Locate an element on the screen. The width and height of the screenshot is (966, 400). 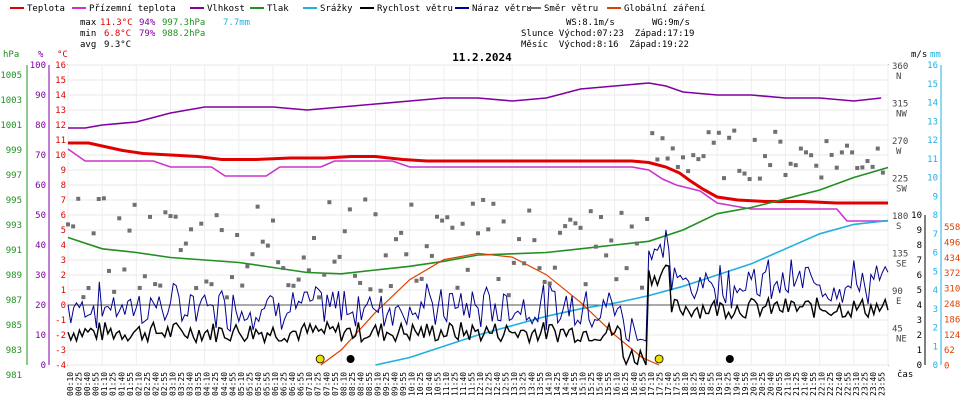
time-tick-77: 19:25 is located at coordinates (728, 384).